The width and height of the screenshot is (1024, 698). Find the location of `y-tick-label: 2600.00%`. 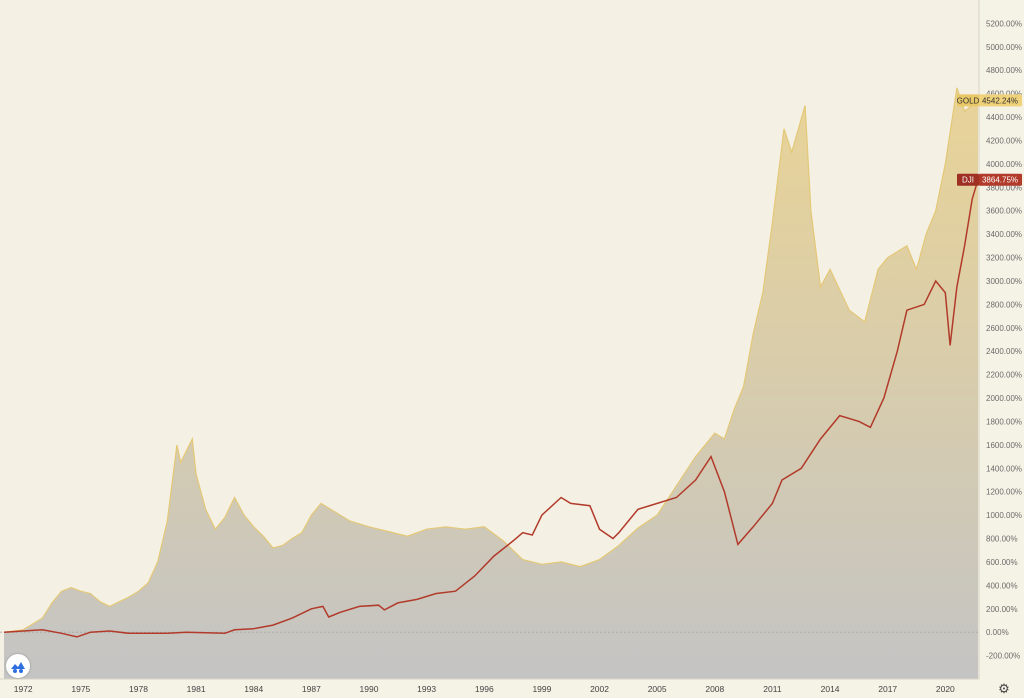

y-tick-label: 2600.00% is located at coordinates (1004, 328).